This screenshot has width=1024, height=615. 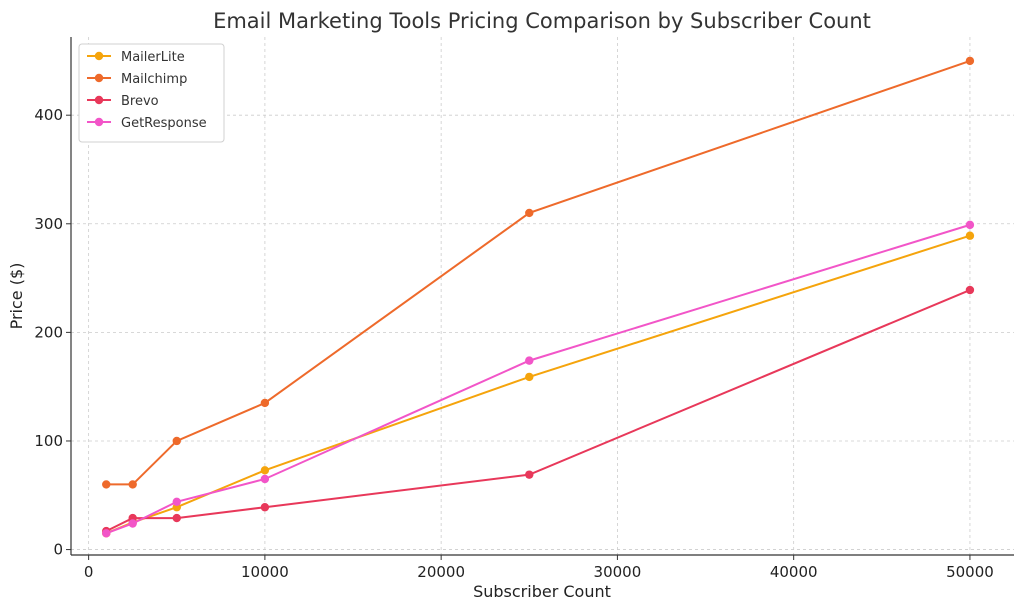 I want to click on legend-box, so click(x=151, y=93).